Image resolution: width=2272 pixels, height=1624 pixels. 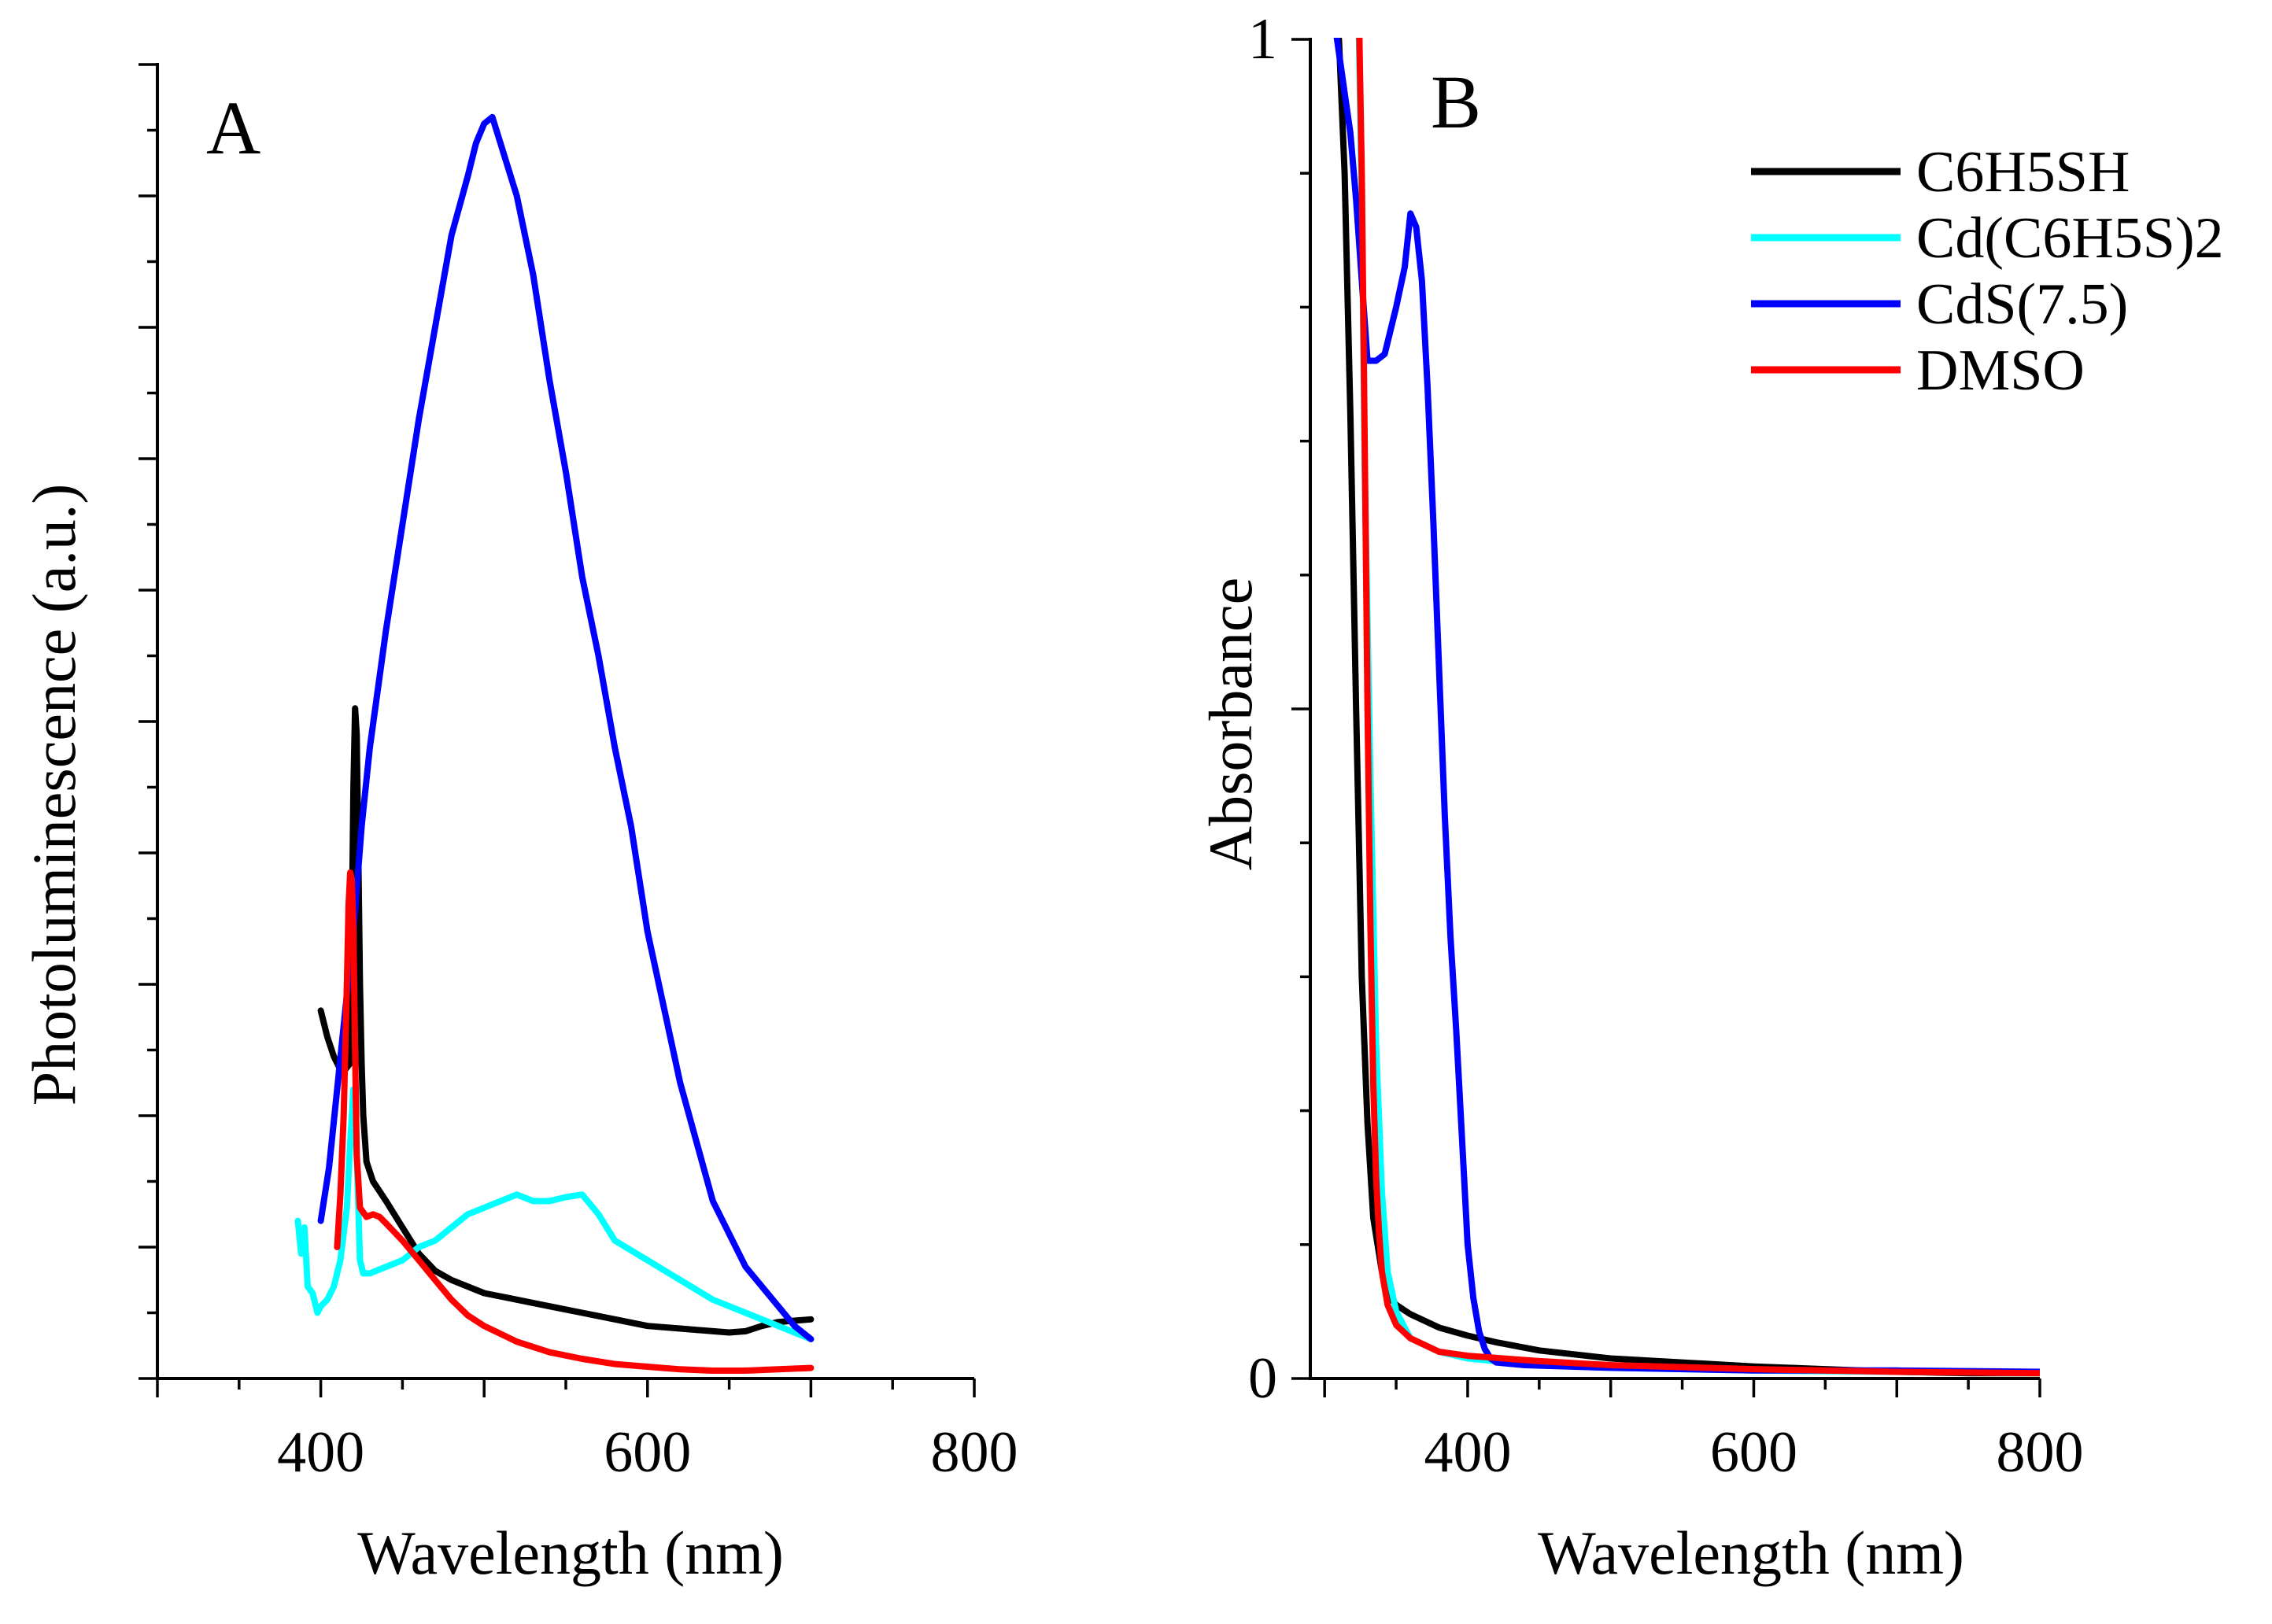 What do you see at coordinates (2000, 370) in the screenshot?
I see `legend-label-dmso: DMSO` at bounding box center [2000, 370].